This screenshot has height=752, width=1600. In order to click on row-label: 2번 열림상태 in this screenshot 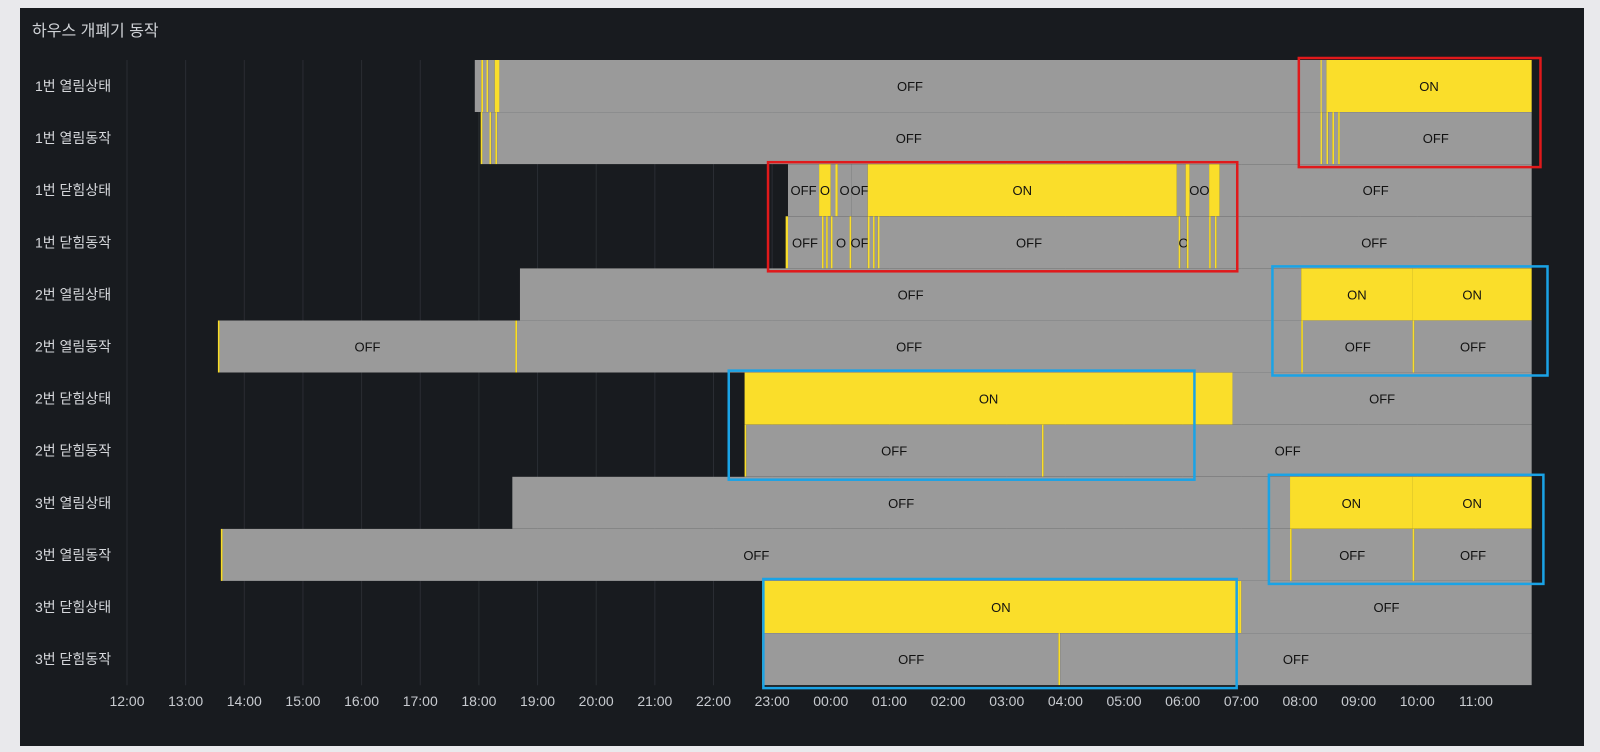, I will do `click(73, 294)`.